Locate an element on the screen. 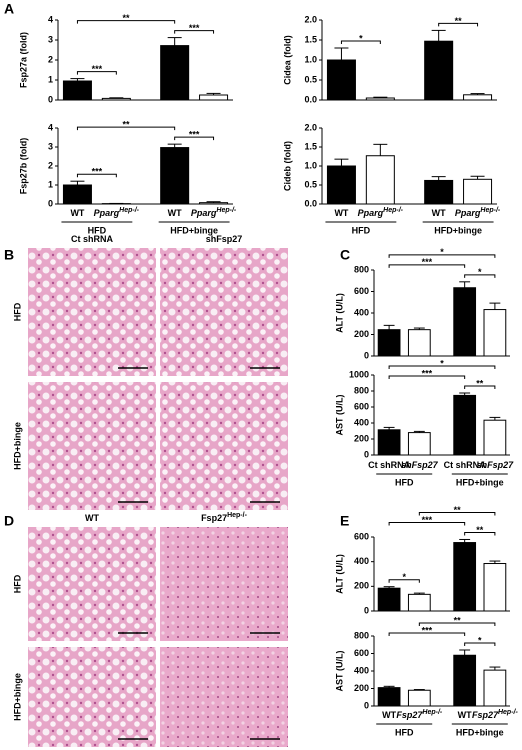 The height and width of the screenshot is (750, 522). image-column-label-text: shFsp27 is located at coordinates (224, 239).